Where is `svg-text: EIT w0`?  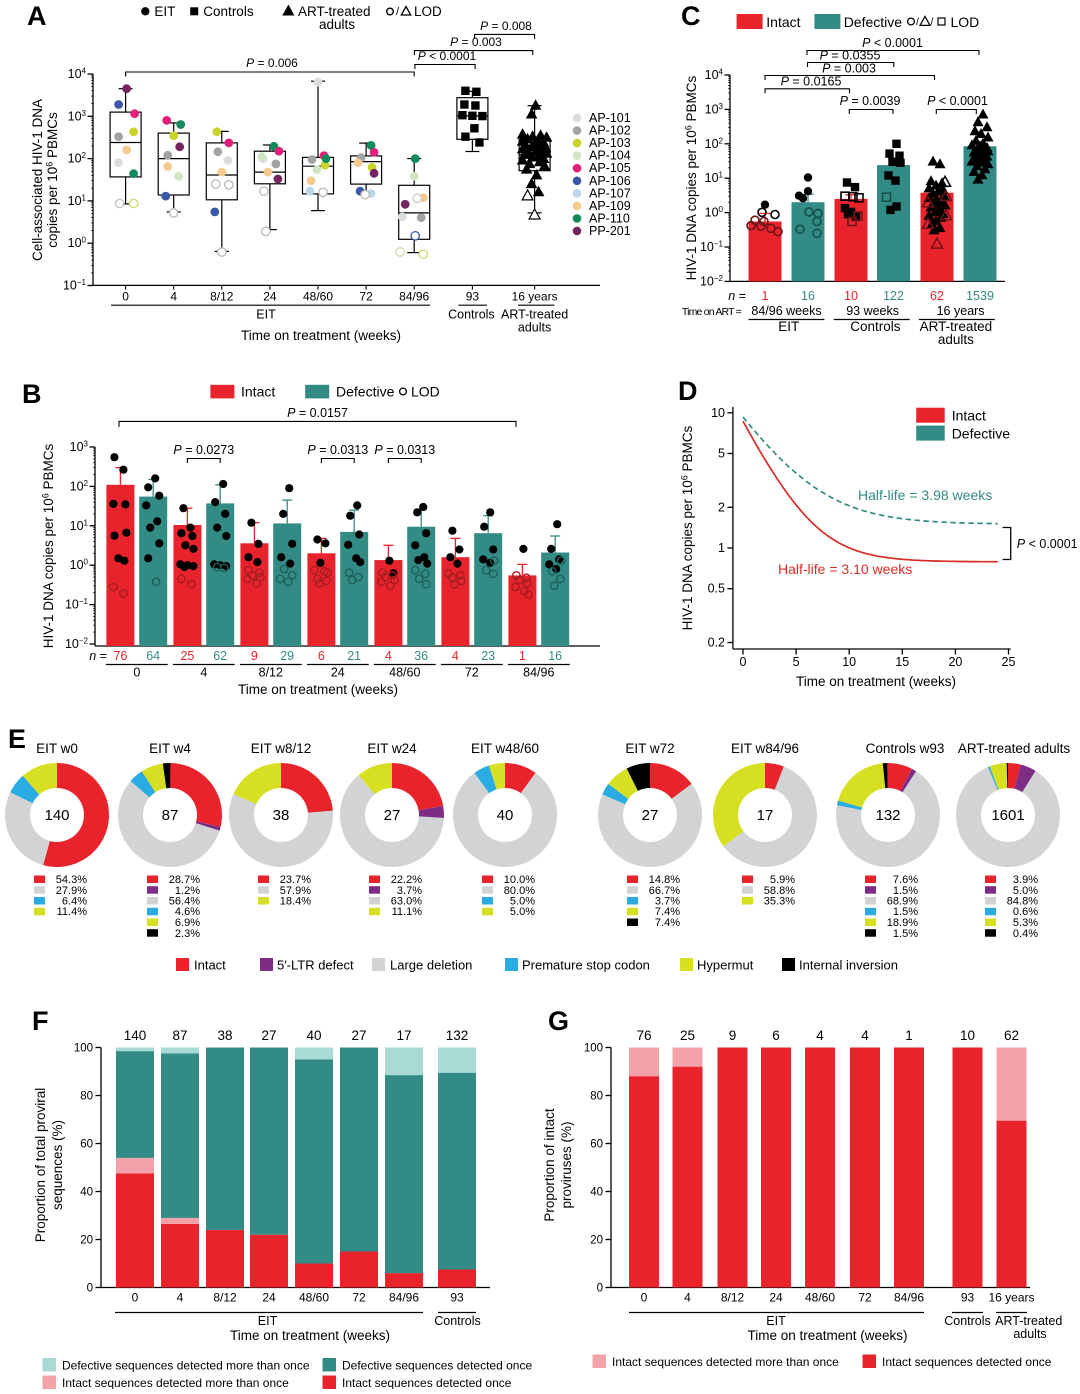
svg-text: EIT w0 is located at coordinates (57, 748).